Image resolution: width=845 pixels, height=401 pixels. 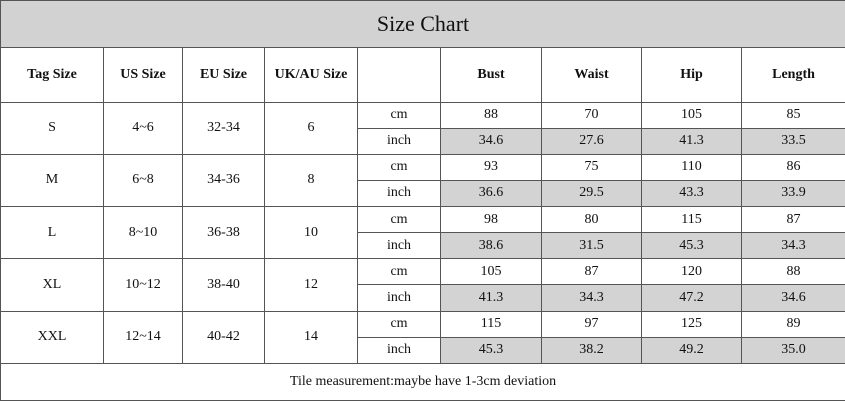 I want to click on column-header: US Size, so click(x=143, y=75).